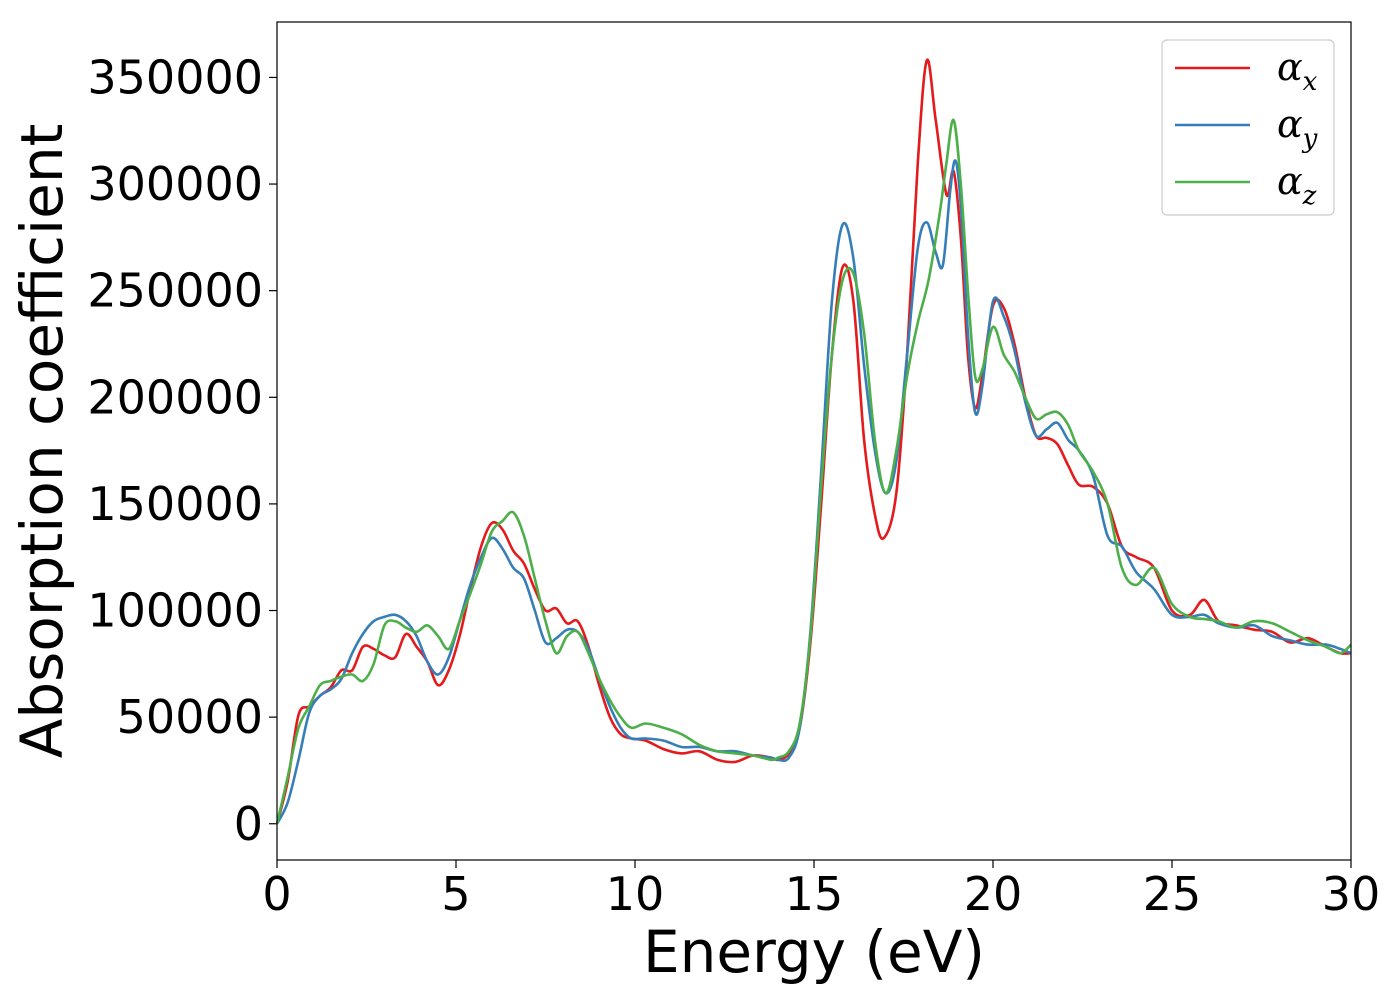 The height and width of the screenshot is (1000, 1400). I want to click on y-axis-label: Absorption coefficient, so click(42, 441).